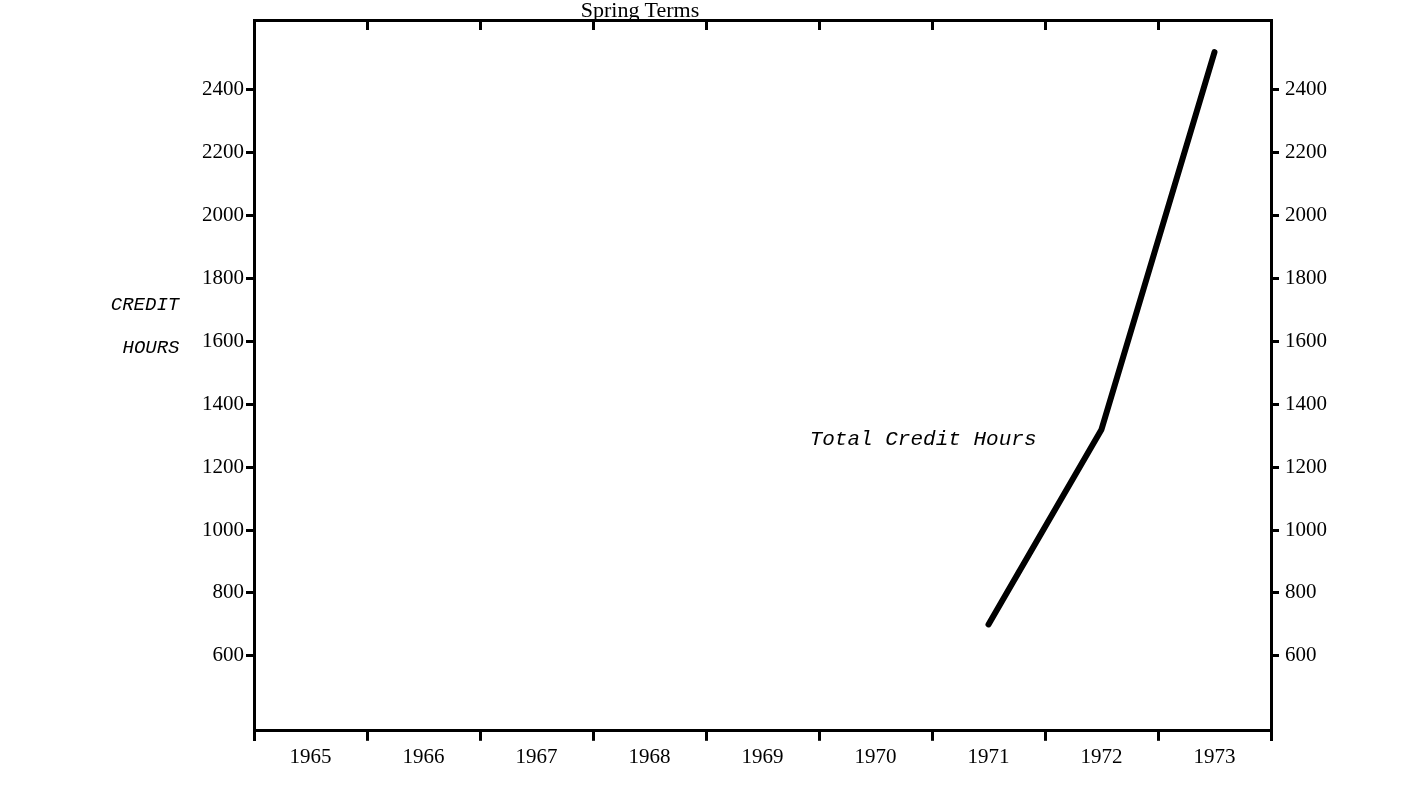 The image size is (1403, 789). I want to click on y-tick-label: 1400, so click(223, 402).